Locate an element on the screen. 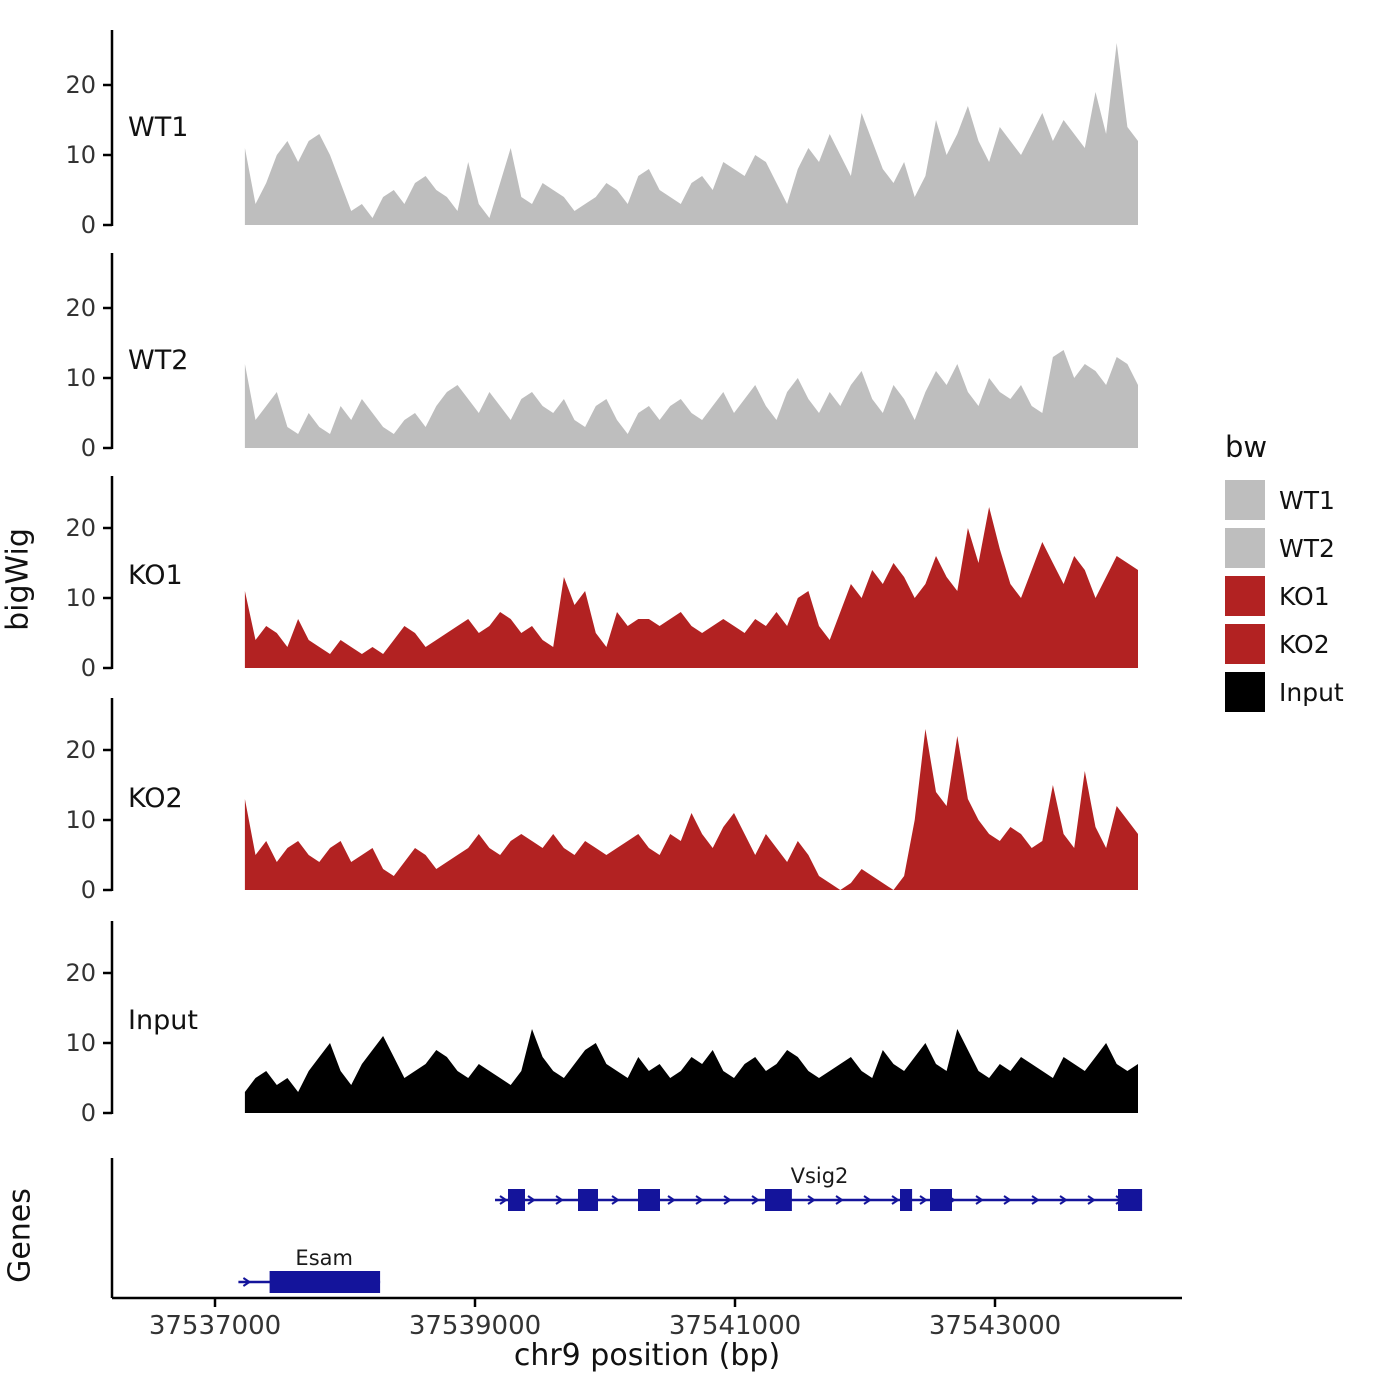  track-label-ko1: KO1 is located at coordinates (155, 575).